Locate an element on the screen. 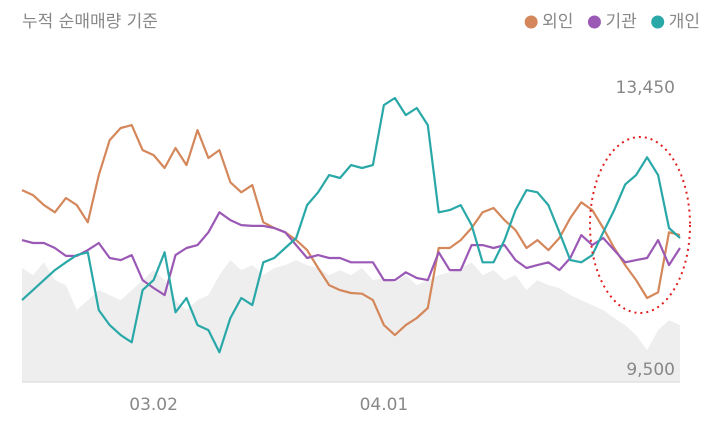  legend-label: 외인 is located at coordinates (557, 22).